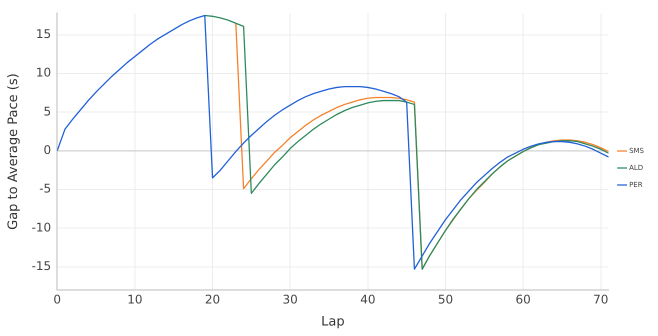  Describe the element at coordinates (48, 111) in the screenshot. I see `y-tick-label: 5` at that location.